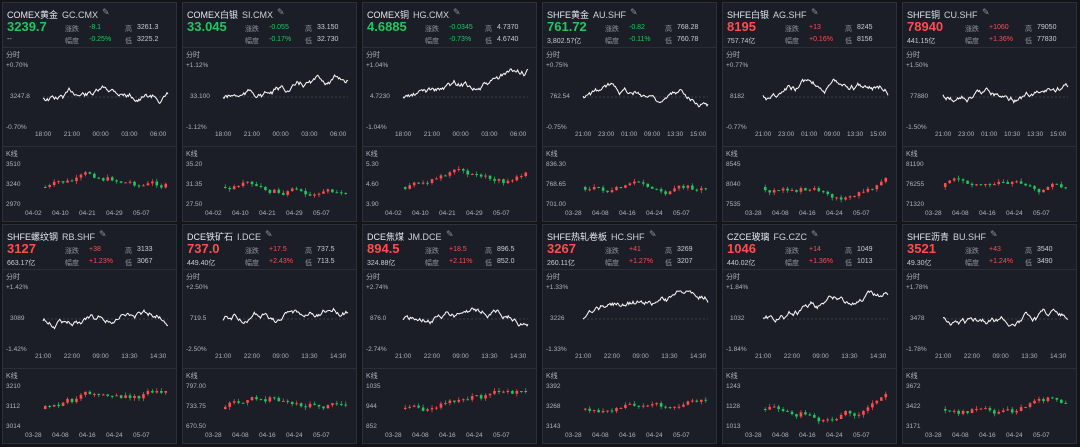 The image size is (1080, 447). What do you see at coordinates (460, 356) in the screenshot?
I see `time-tick: 09:00` at bounding box center [460, 356].